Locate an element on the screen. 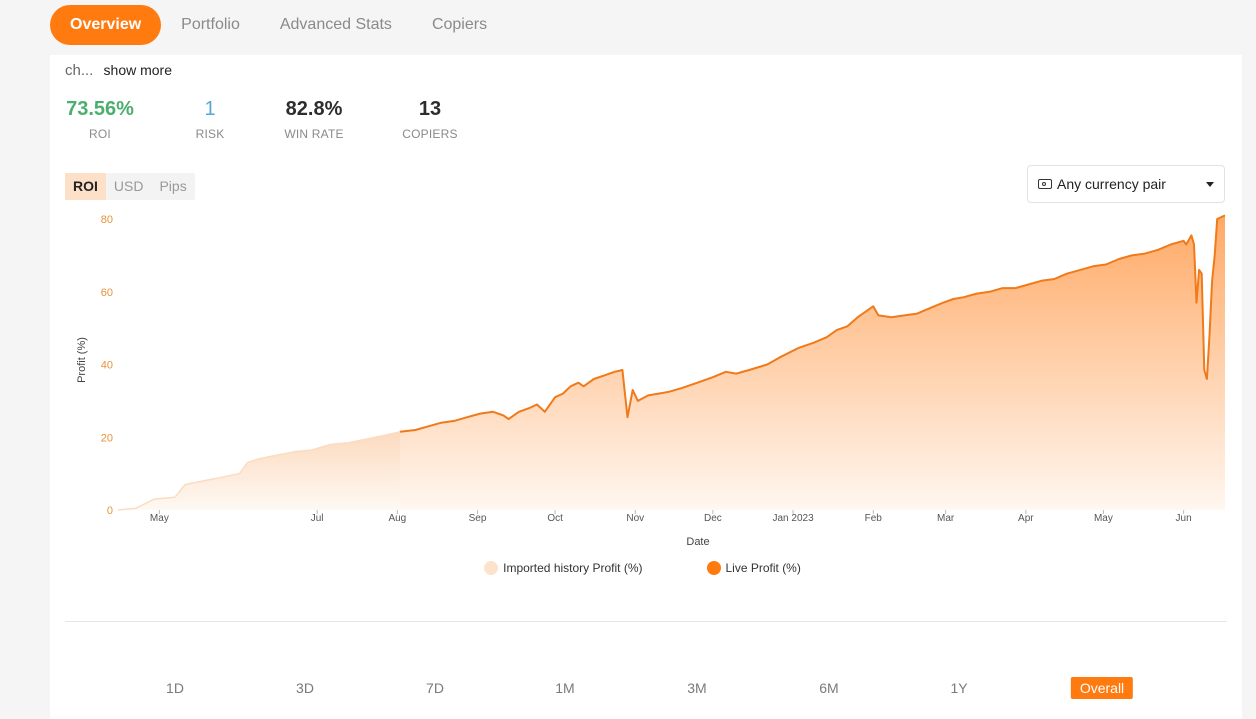 This screenshot has width=1256, height=719. y-tick-label: 0 is located at coordinates (110, 511).